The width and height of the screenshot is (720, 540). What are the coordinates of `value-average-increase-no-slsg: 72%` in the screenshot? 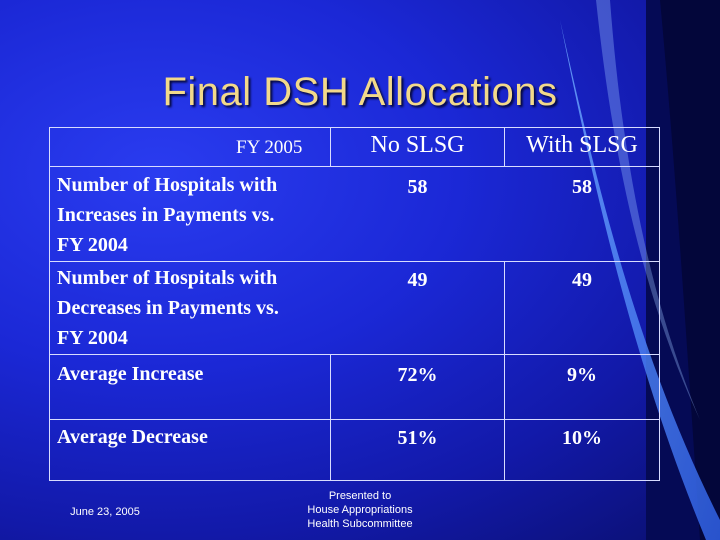 It's located at (417, 375).